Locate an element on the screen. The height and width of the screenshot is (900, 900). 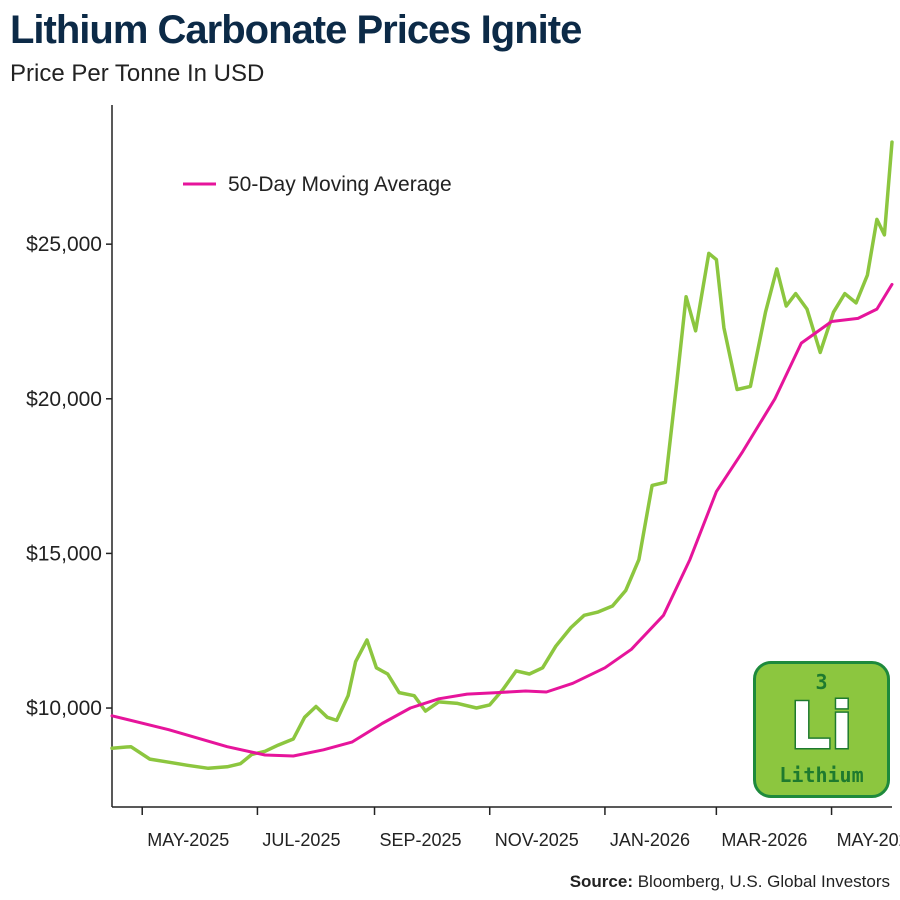
source-label: Source: is located at coordinates (601, 881).